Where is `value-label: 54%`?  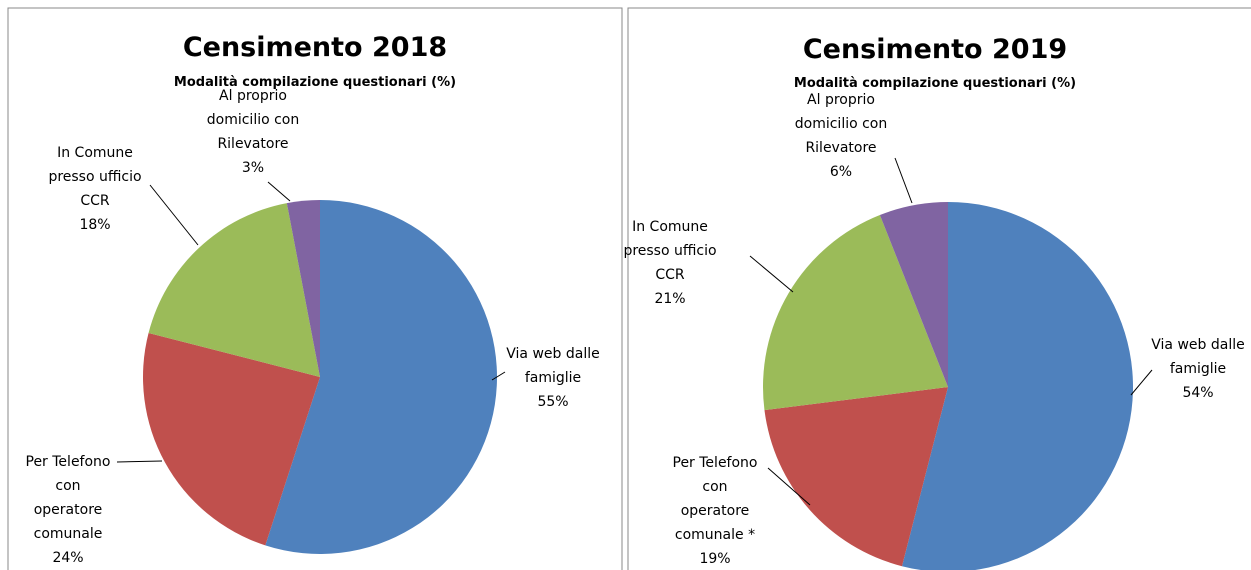
value-label: 54% is located at coordinates (1197, 393).